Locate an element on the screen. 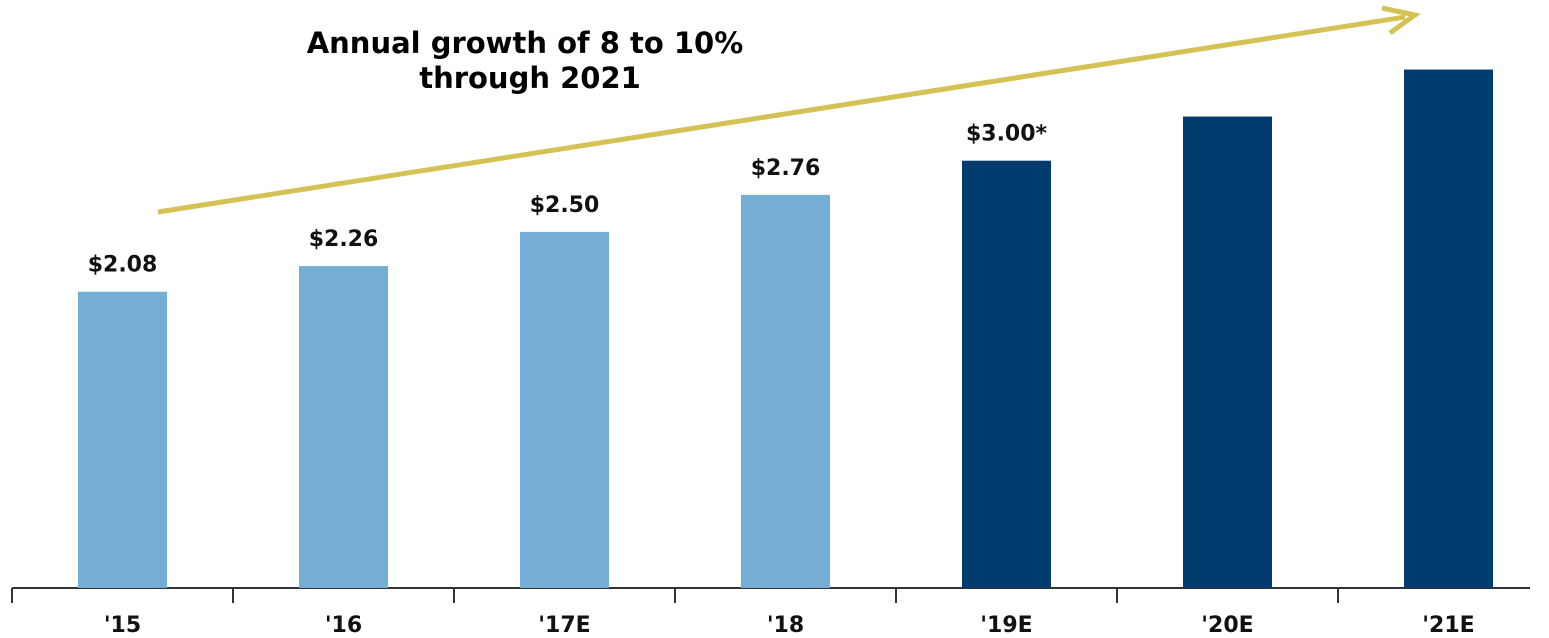 The image size is (1549, 638). data-label: $2.08 is located at coordinates (123, 265).